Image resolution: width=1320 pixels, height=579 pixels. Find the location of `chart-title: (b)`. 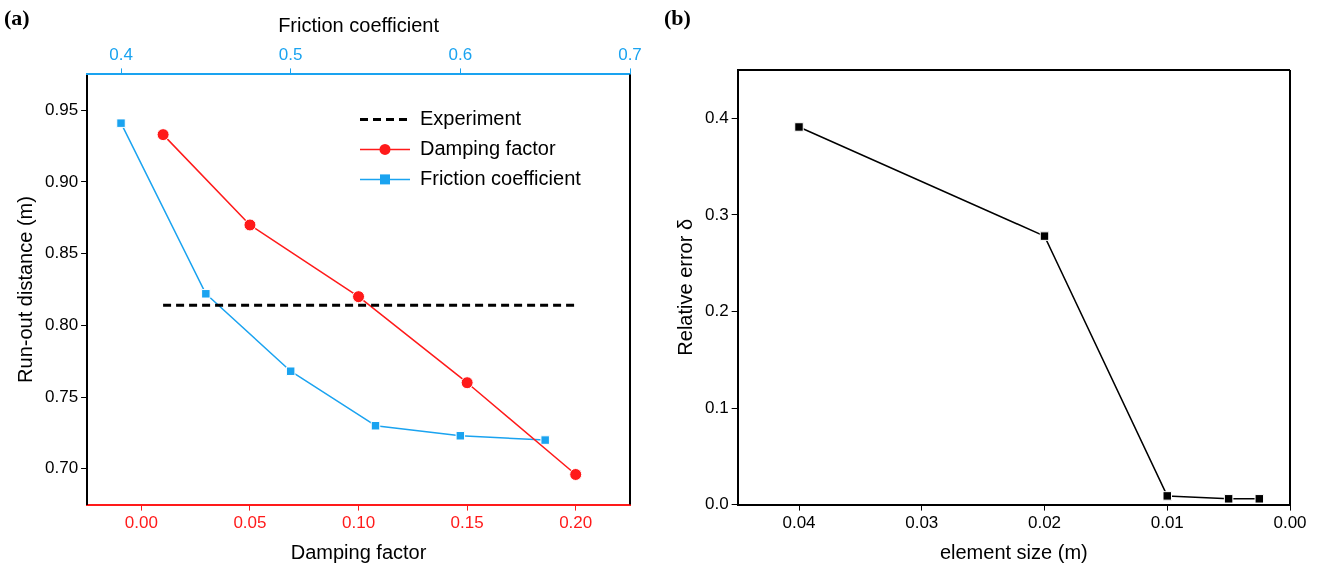

chart-title: (b) is located at coordinates (677, 17).